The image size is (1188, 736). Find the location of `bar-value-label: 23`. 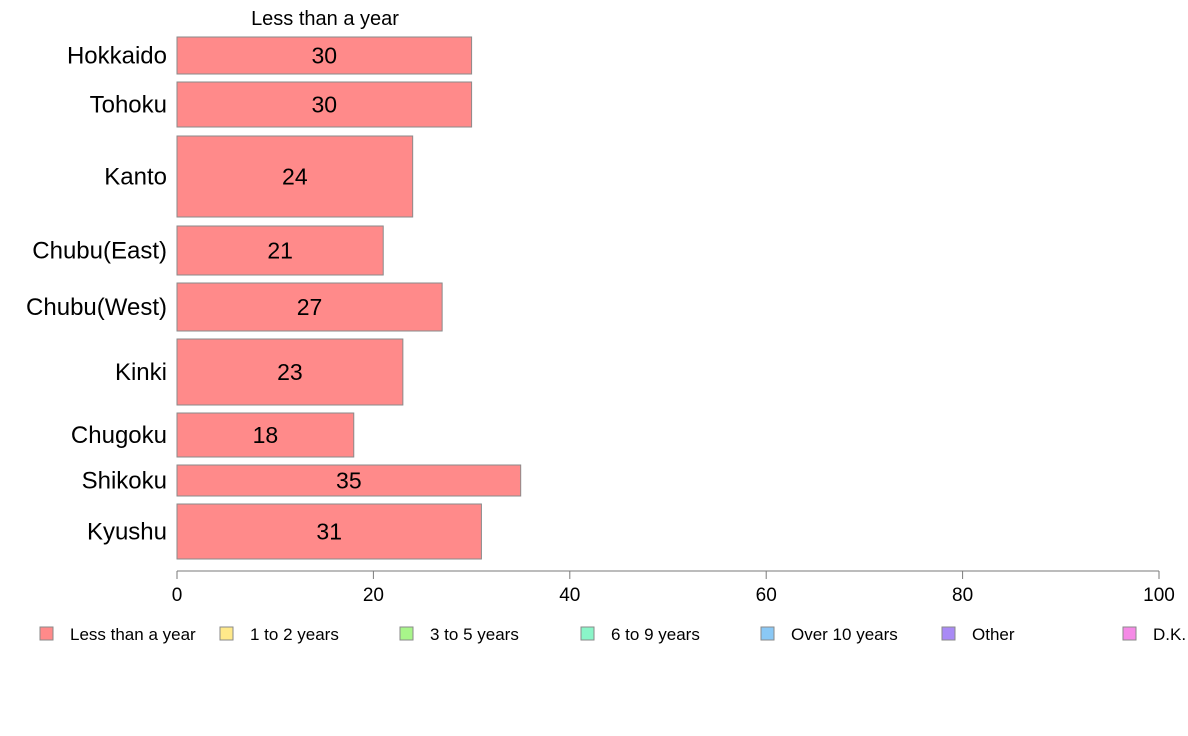

bar-value-label: 23 is located at coordinates (290, 372).